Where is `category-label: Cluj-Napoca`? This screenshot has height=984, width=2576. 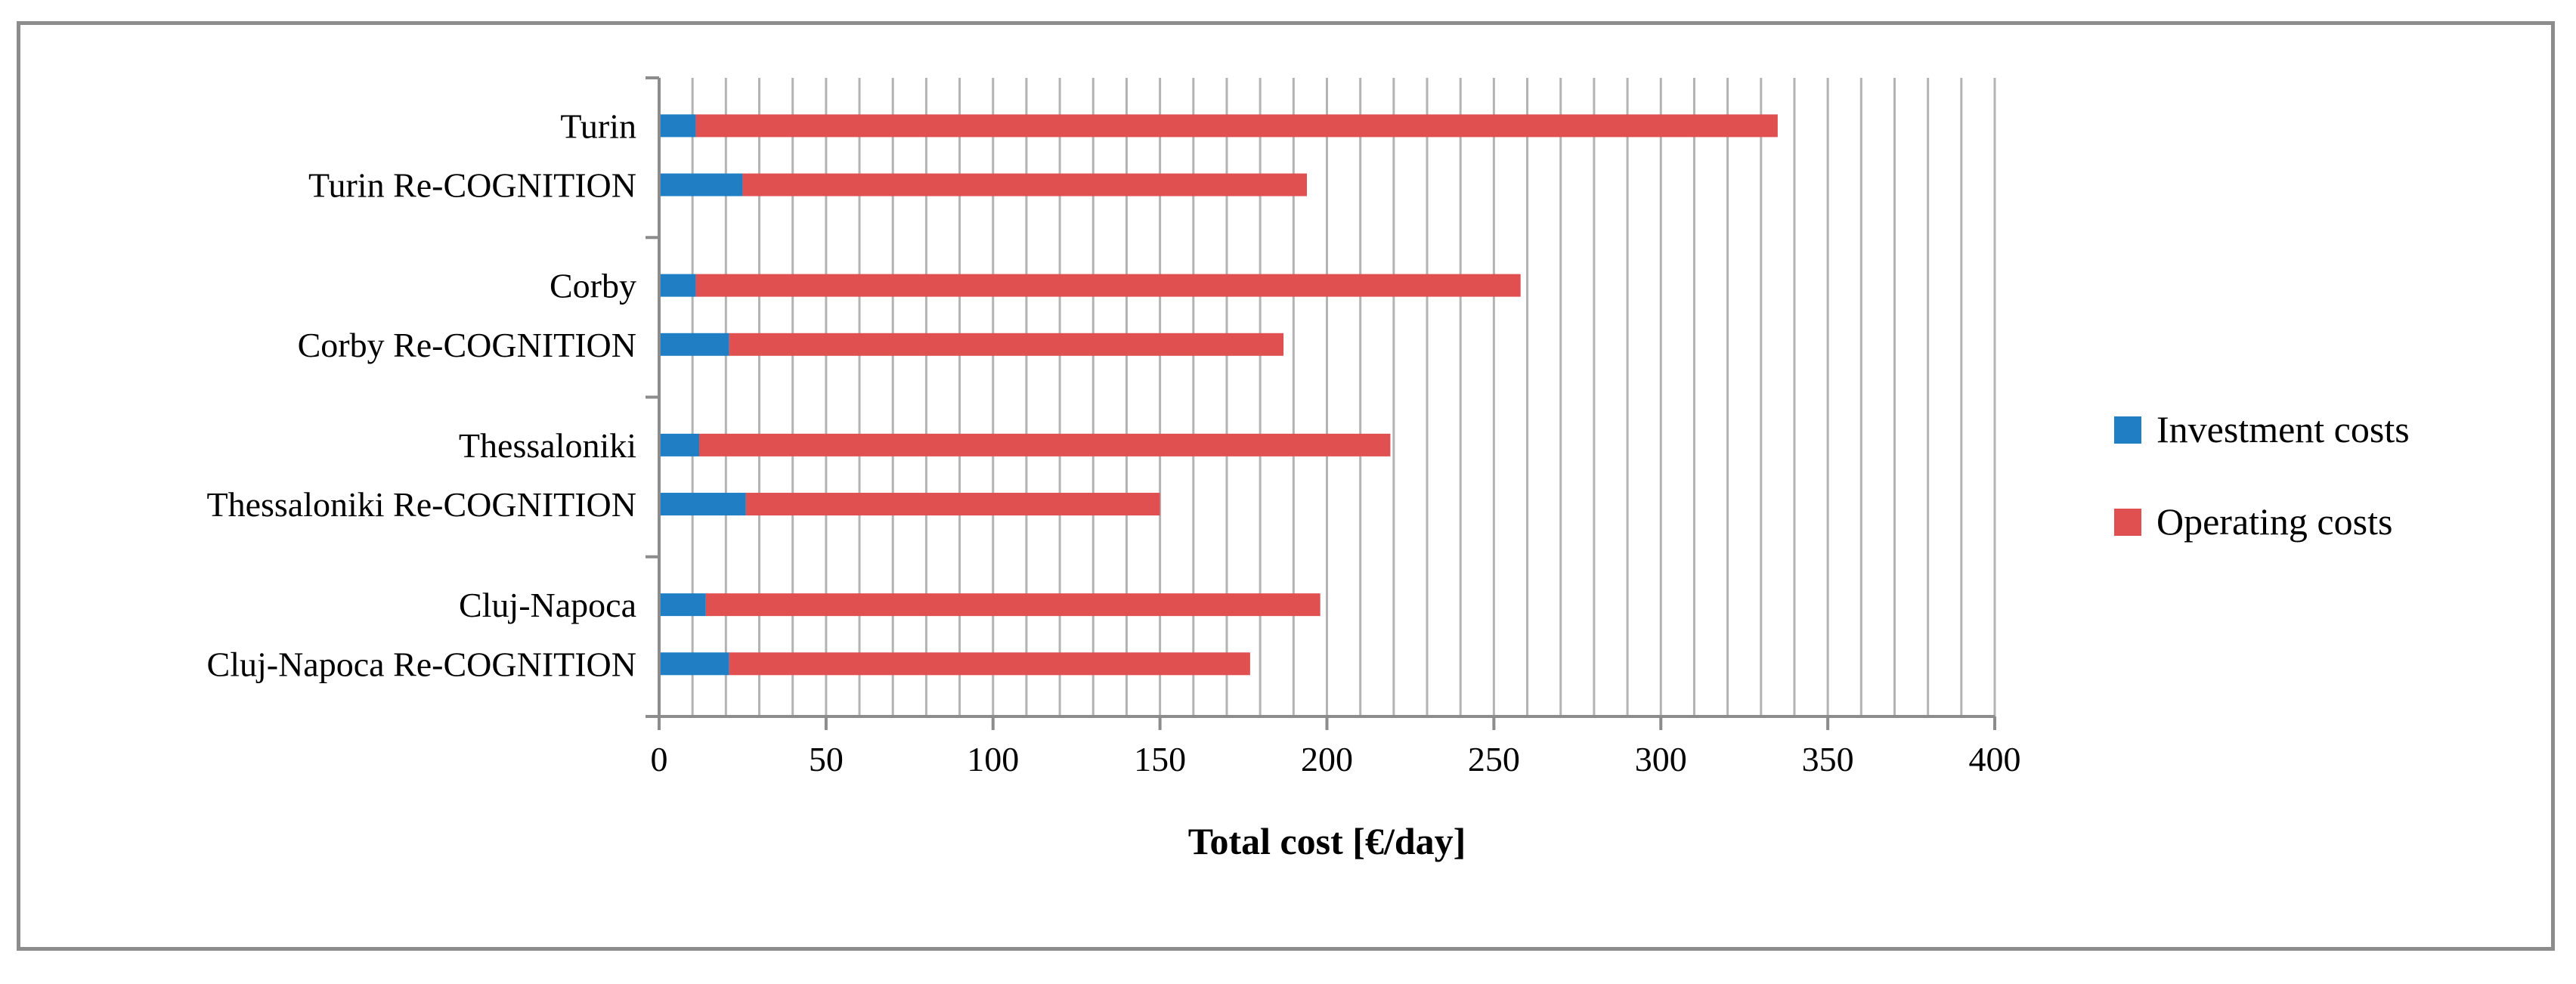 category-label: Cluj-Napoca is located at coordinates (547, 605).